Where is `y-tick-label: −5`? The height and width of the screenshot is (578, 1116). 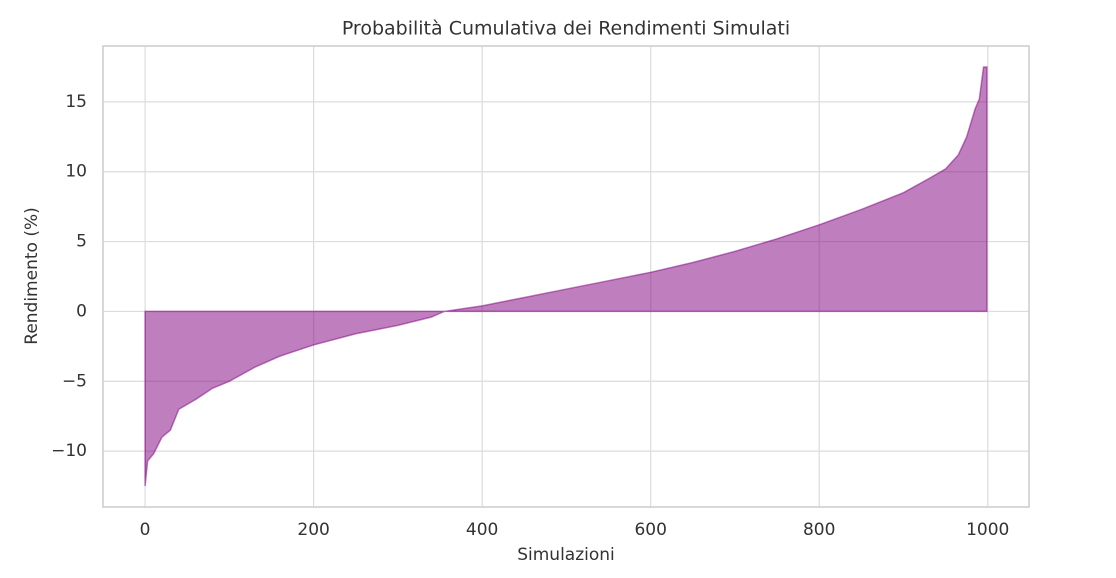 y-tick-label: −5 is located at coordinates (74, 381).